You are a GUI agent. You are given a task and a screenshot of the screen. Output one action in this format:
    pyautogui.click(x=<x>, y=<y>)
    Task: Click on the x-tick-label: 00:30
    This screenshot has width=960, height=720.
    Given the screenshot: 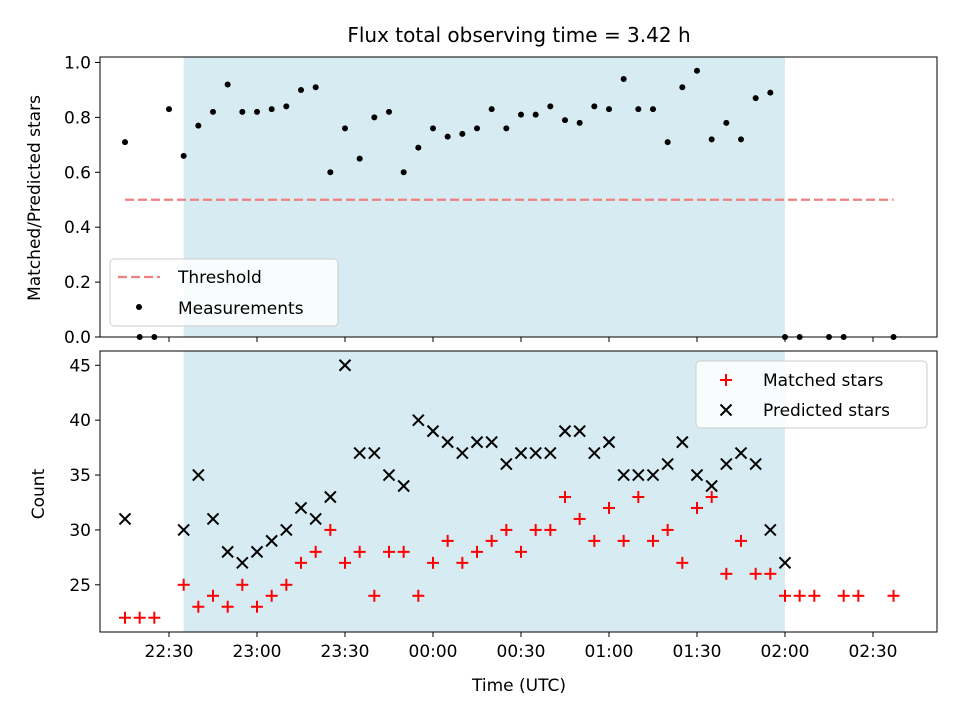 What is the action you would take?
    pyautogui.click(x=521, y=652)
    